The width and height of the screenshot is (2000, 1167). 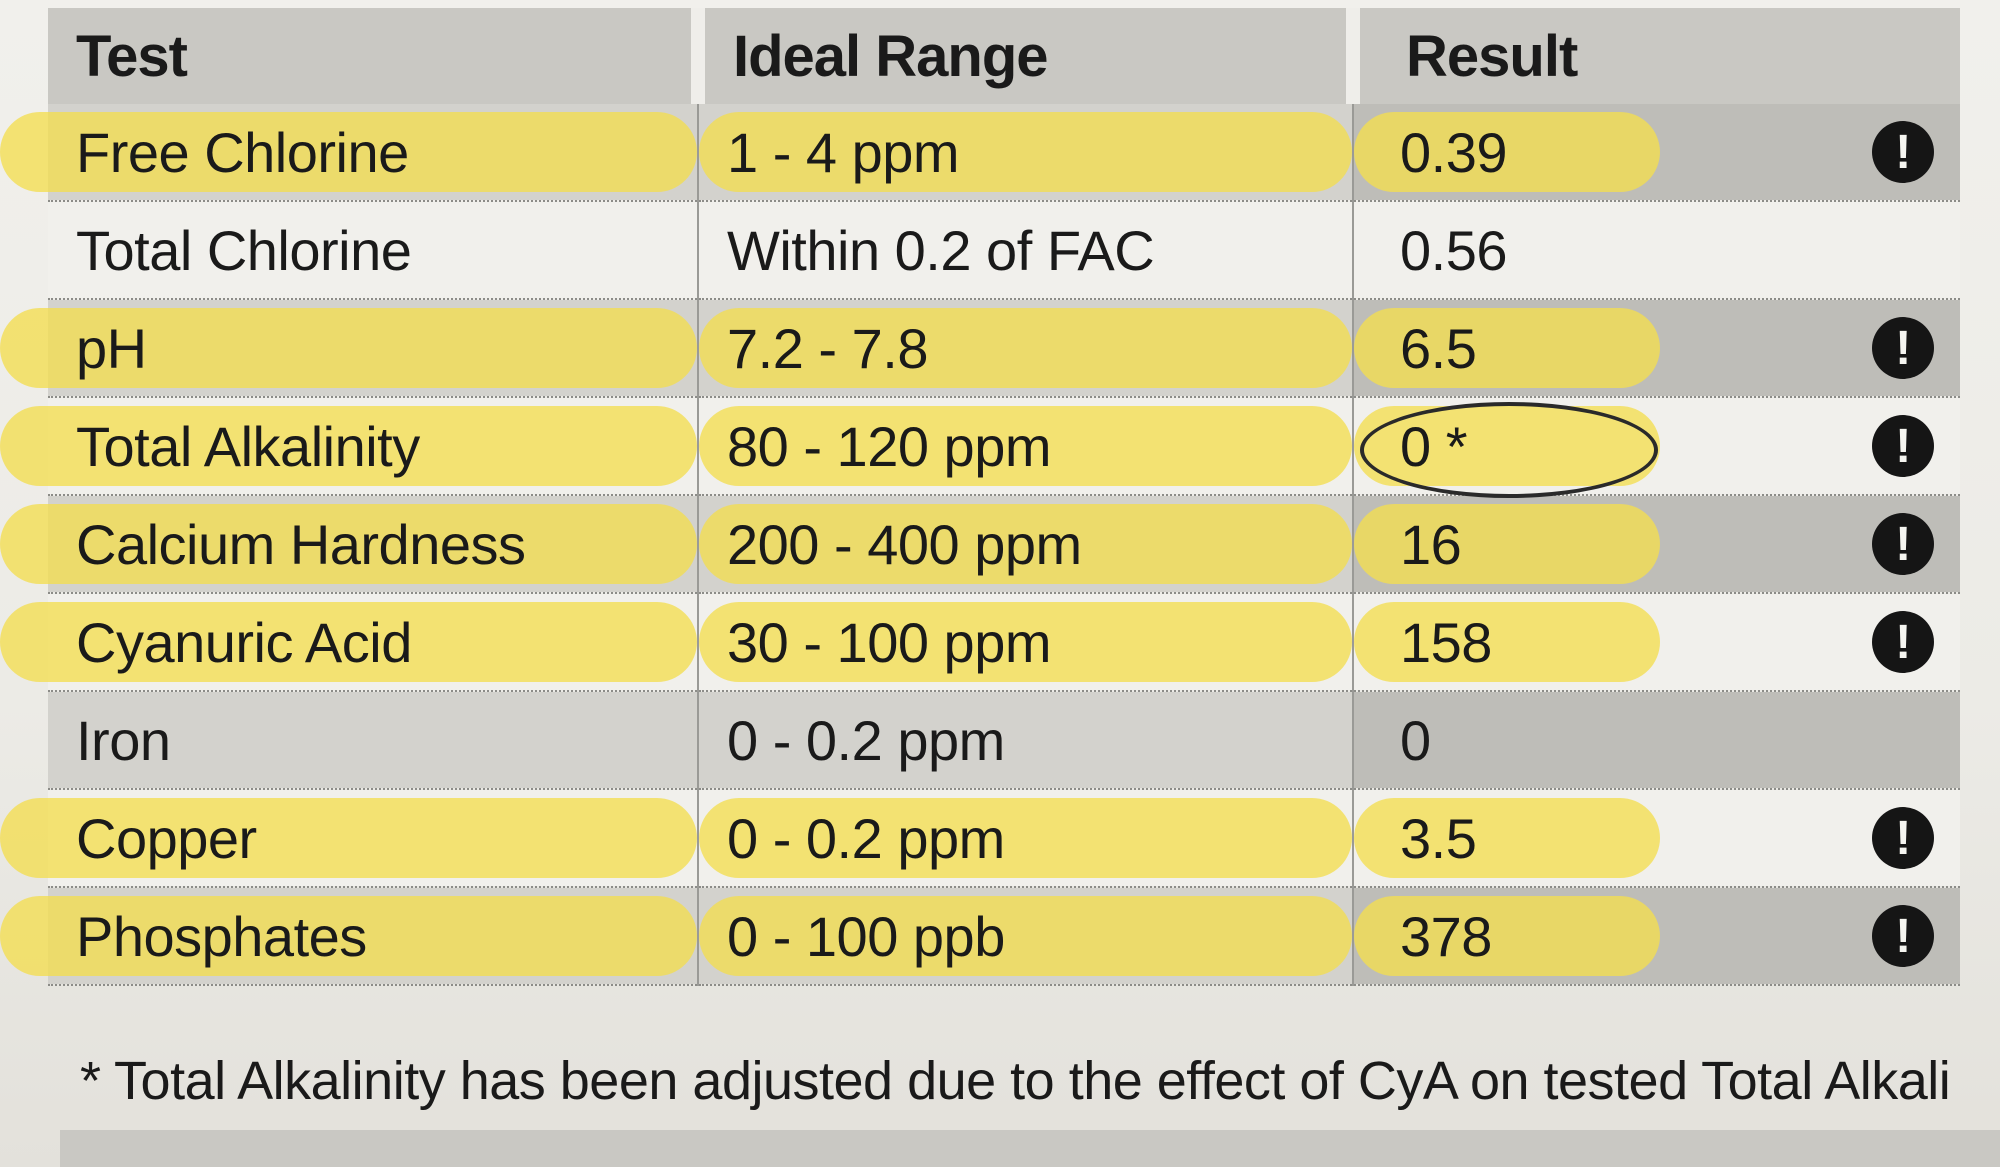 What do you see at coordinates (1656, 250) in the screenshot?
I see `result-cell: 0.56` at bounding box center [1656, 250].